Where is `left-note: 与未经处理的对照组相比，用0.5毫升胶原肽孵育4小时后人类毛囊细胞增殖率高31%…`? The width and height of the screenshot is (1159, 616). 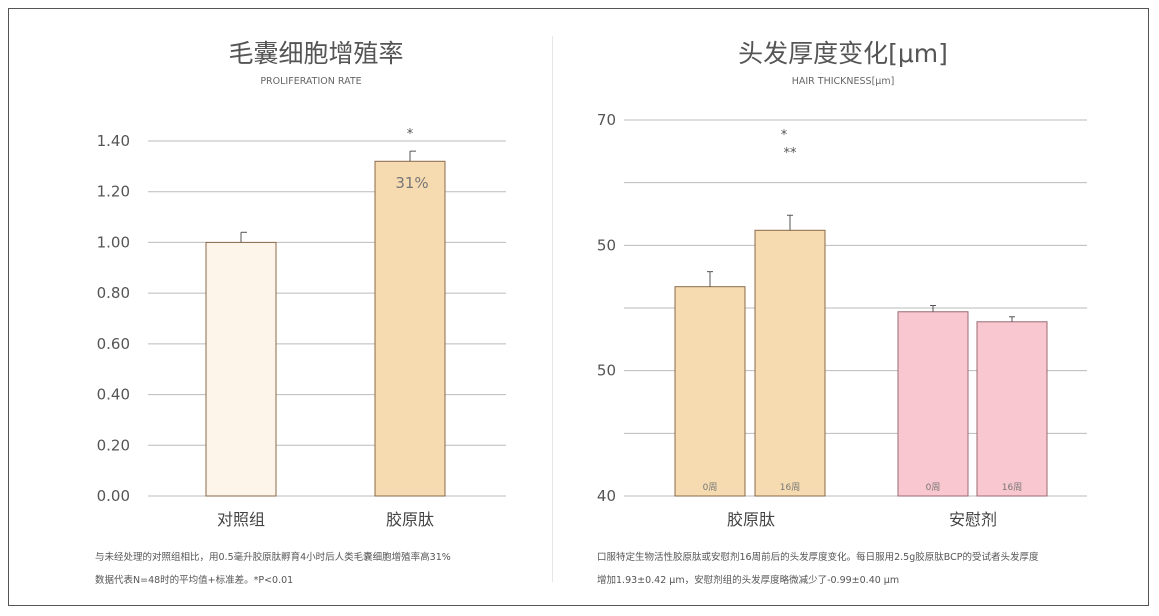
left-note: 与未经处理的对照组相比，用0.5毫升胶原肽孵育4小时后人类毛囊细胞增殖率高31%… is located at coordinates (273, 569).